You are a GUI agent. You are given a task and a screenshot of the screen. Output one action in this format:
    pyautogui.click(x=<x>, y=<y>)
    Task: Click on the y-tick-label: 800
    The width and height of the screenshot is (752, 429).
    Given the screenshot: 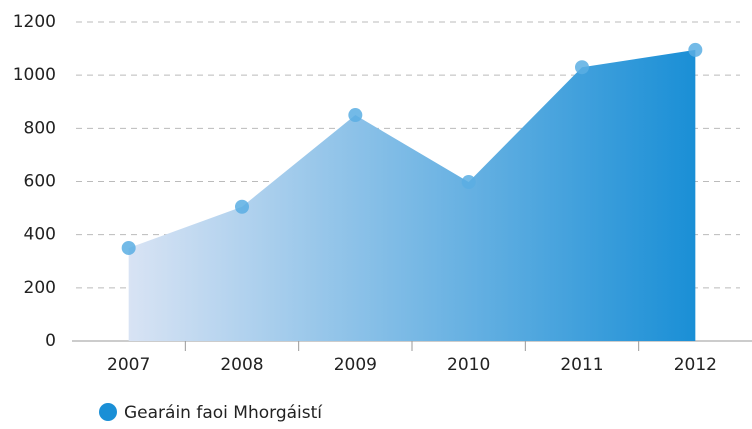 What is the action you would take?
    pyautogui.click(x=40, y=128)
    